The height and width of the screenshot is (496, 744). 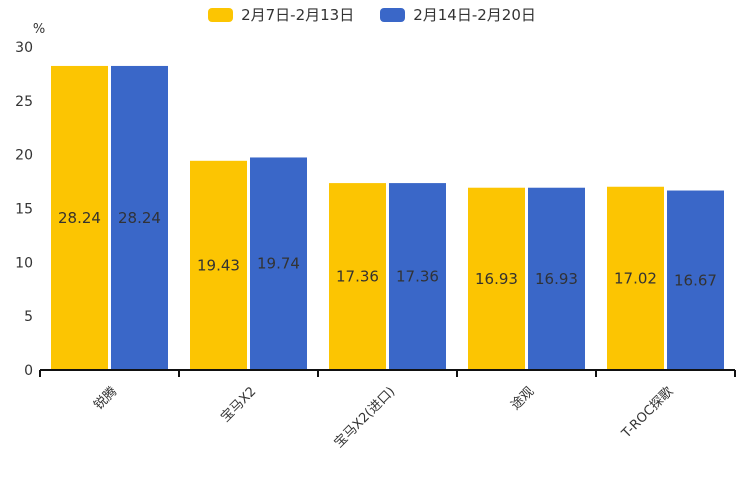 What do you see at coordinates (24, 263) in the screenshot?
I see `y-tick-label: 10` at bounding box center [24, 263].